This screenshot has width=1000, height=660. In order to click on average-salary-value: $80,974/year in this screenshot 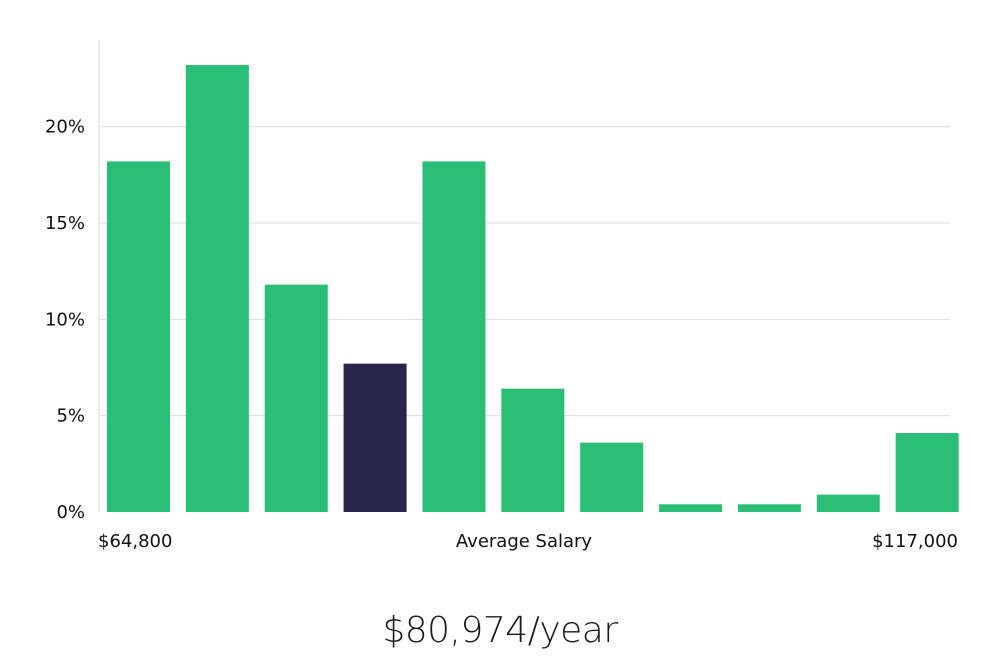, I will do `click(500, 630)`.